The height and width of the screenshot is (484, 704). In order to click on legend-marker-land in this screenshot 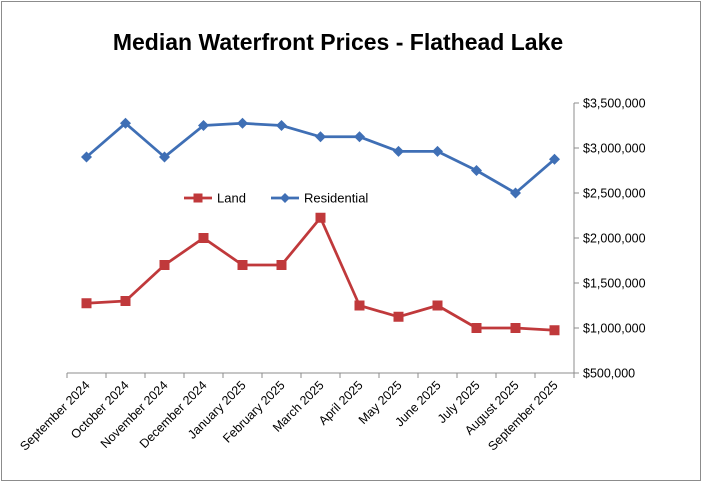, I will do `click(198, 198)`.